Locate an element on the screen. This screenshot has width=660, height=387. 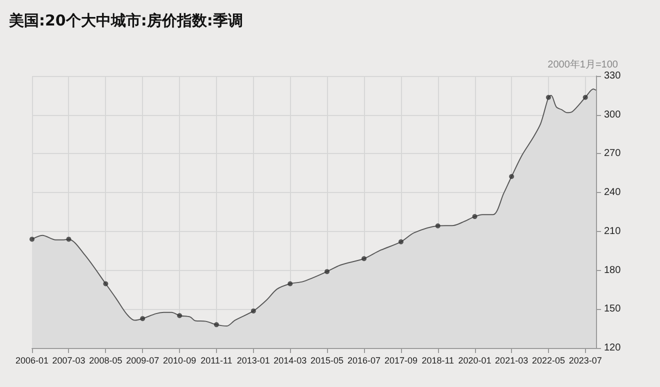
y-tick-label: 270 is located at coordinates (613, 154).